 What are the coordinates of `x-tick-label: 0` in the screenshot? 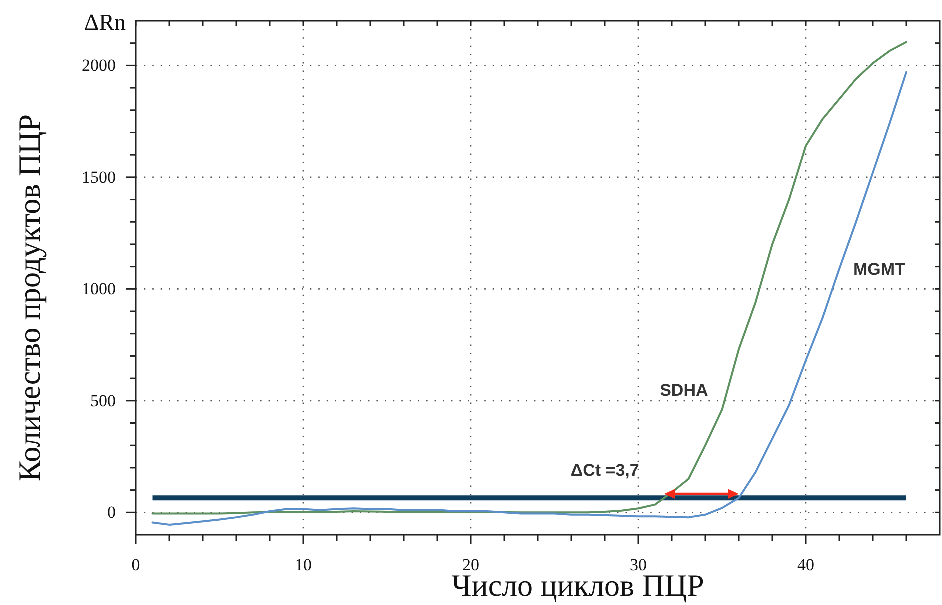 It's located at (136, 564).